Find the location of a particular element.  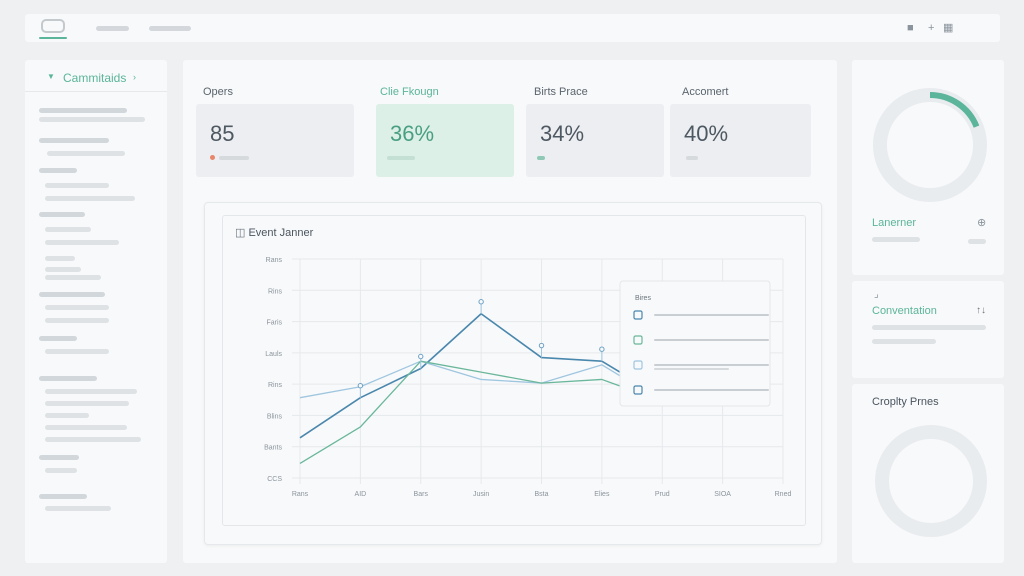

stat-value: 40% is located at coordinates (706, 133).